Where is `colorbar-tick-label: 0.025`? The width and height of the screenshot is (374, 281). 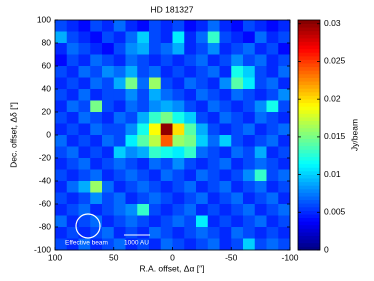 colorbar-tick-label: 0.025 is located at coordinates (335, 61).